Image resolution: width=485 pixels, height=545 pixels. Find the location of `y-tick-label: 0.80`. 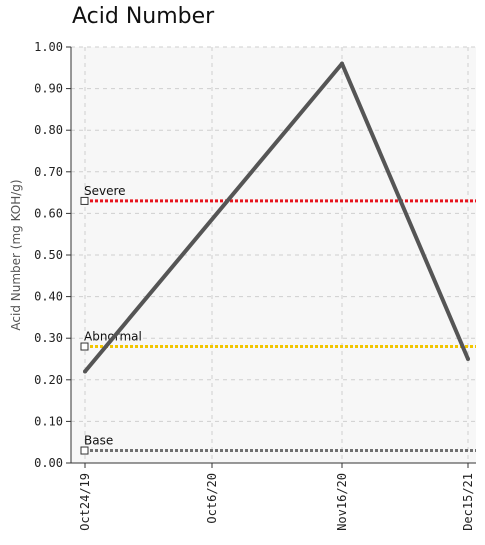

y-tick-label: 0.80 is located at coordinates (48, 130).